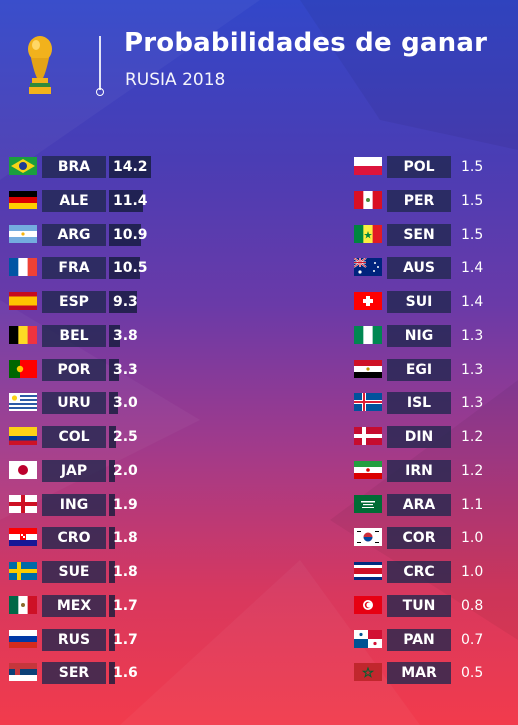 The image size is (518, 725). What do you see at coordinates (74, 437) in the screenshot?
I see `country-code: COL` at bounding box center [74, 437].